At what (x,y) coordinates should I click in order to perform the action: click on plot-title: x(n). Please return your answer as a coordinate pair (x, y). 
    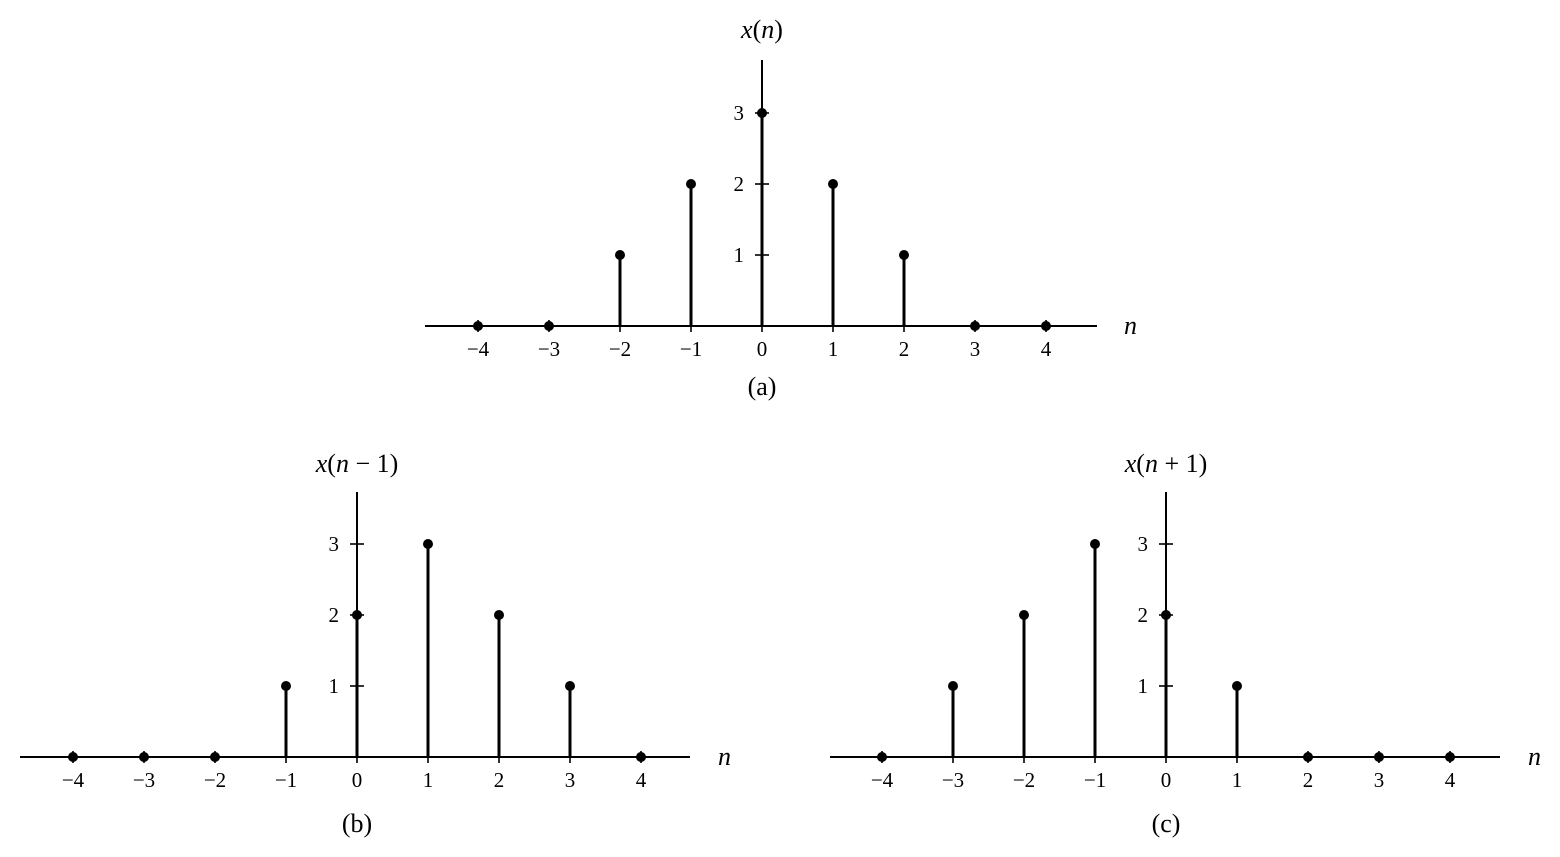
    Looking at the image, I should click on (761, 29).